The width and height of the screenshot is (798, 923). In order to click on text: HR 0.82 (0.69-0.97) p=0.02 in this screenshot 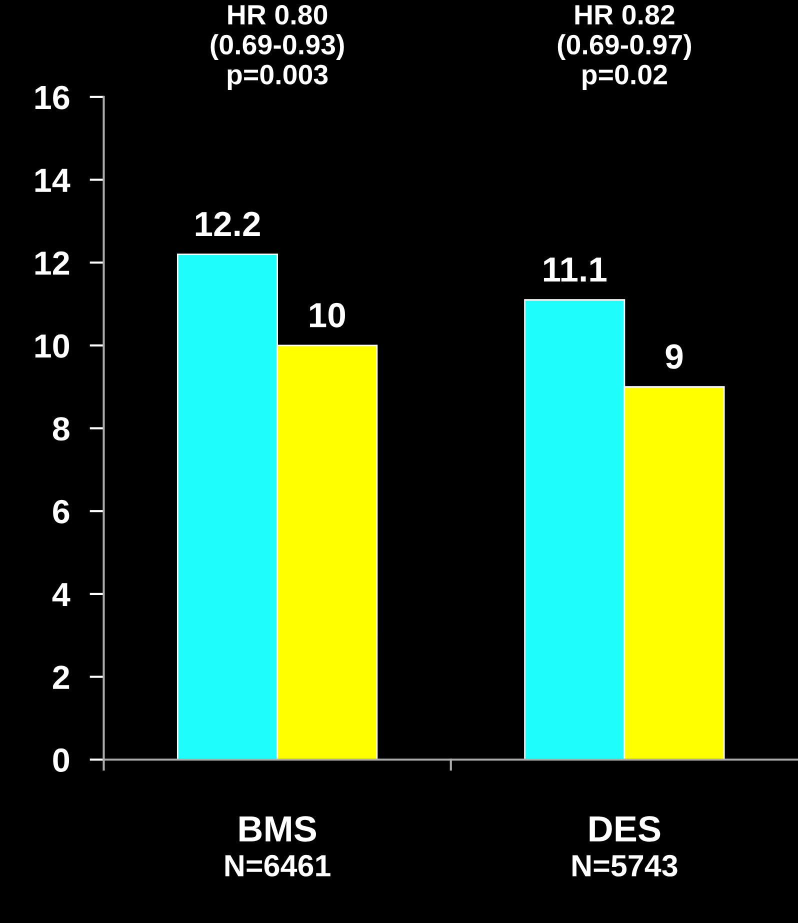, I will do `click(624, 47)`.